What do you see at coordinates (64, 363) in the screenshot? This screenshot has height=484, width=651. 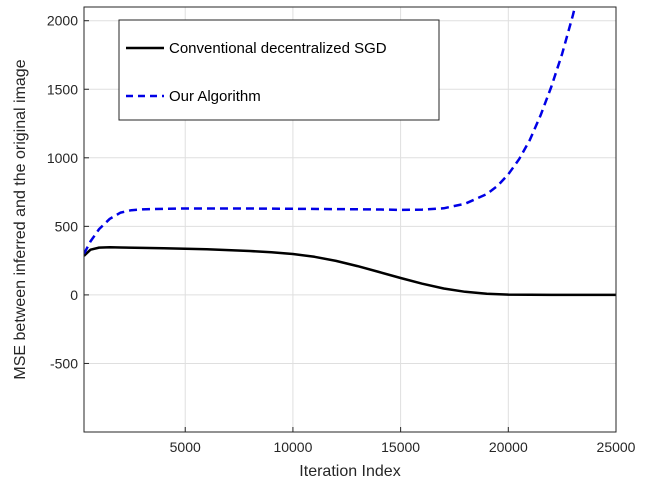 I see `y-tick-label: -500` at bounding box center [64, 363].